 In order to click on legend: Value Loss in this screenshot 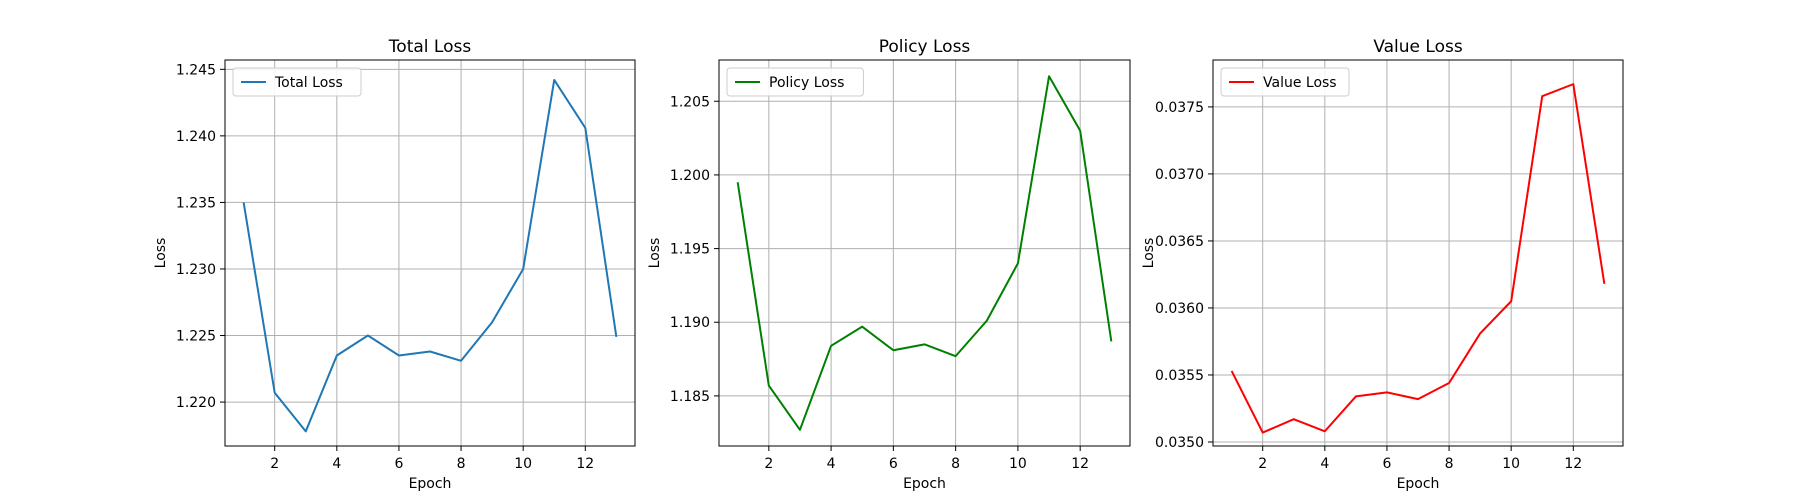, I will do `click(1285, 82)`.